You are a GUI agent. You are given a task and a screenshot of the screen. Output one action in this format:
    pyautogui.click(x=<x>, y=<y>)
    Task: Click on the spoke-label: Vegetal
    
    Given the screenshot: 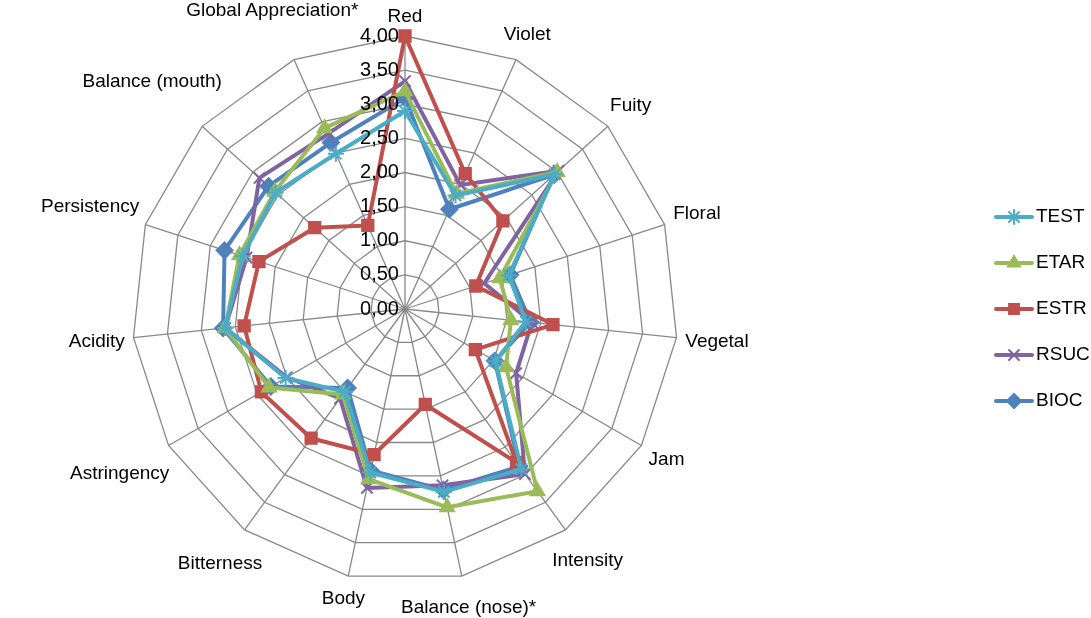 What is the action you would take?
    pyautogui.click(x=717, y=341)
    